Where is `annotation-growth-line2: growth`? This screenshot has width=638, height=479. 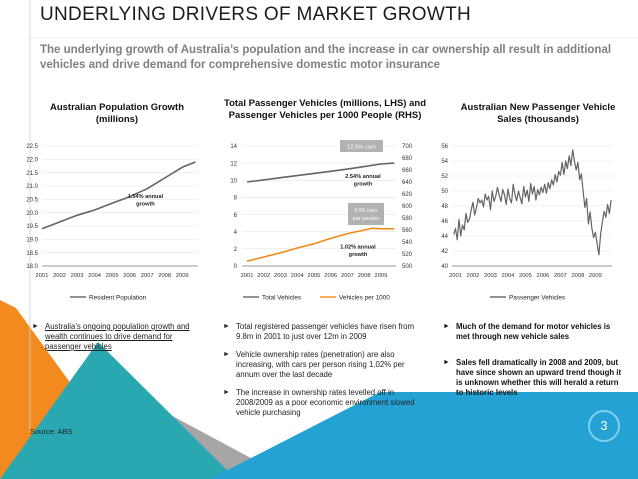
annotation-growth-line2: growth is located at coordinates (145, 205).